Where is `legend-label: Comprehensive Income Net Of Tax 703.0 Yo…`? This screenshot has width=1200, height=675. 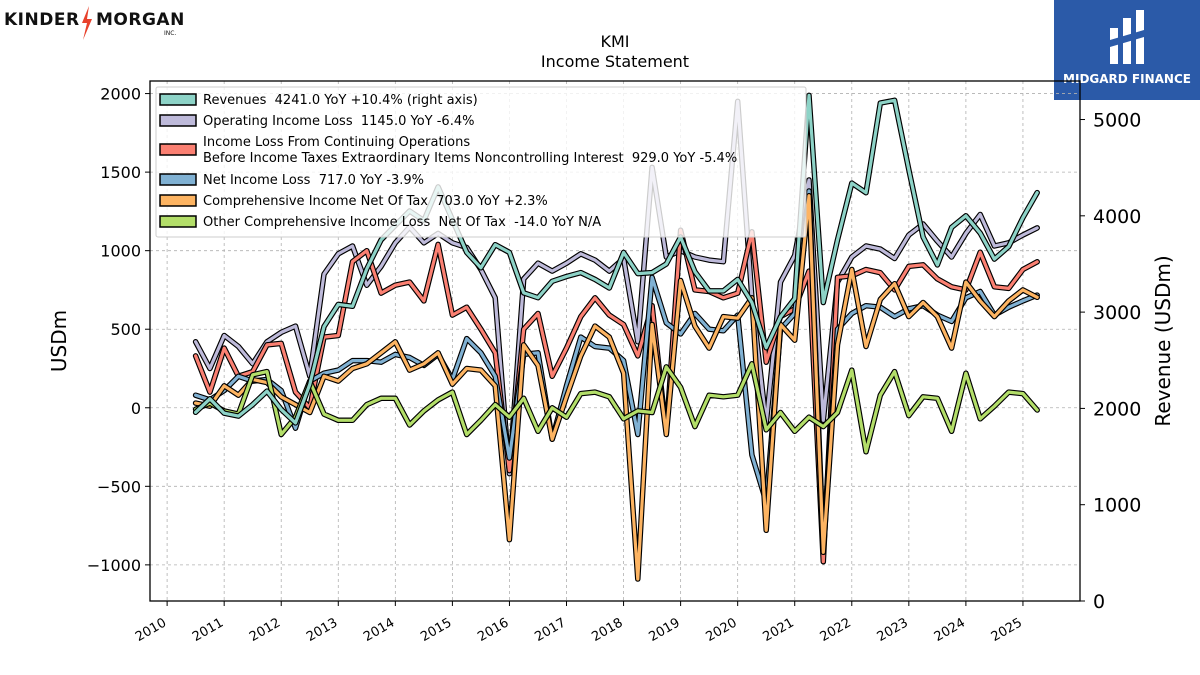 legend-label: Comprehensive Income Net Of Tax 703.0 Yo… is located at coordinates (375, 201).